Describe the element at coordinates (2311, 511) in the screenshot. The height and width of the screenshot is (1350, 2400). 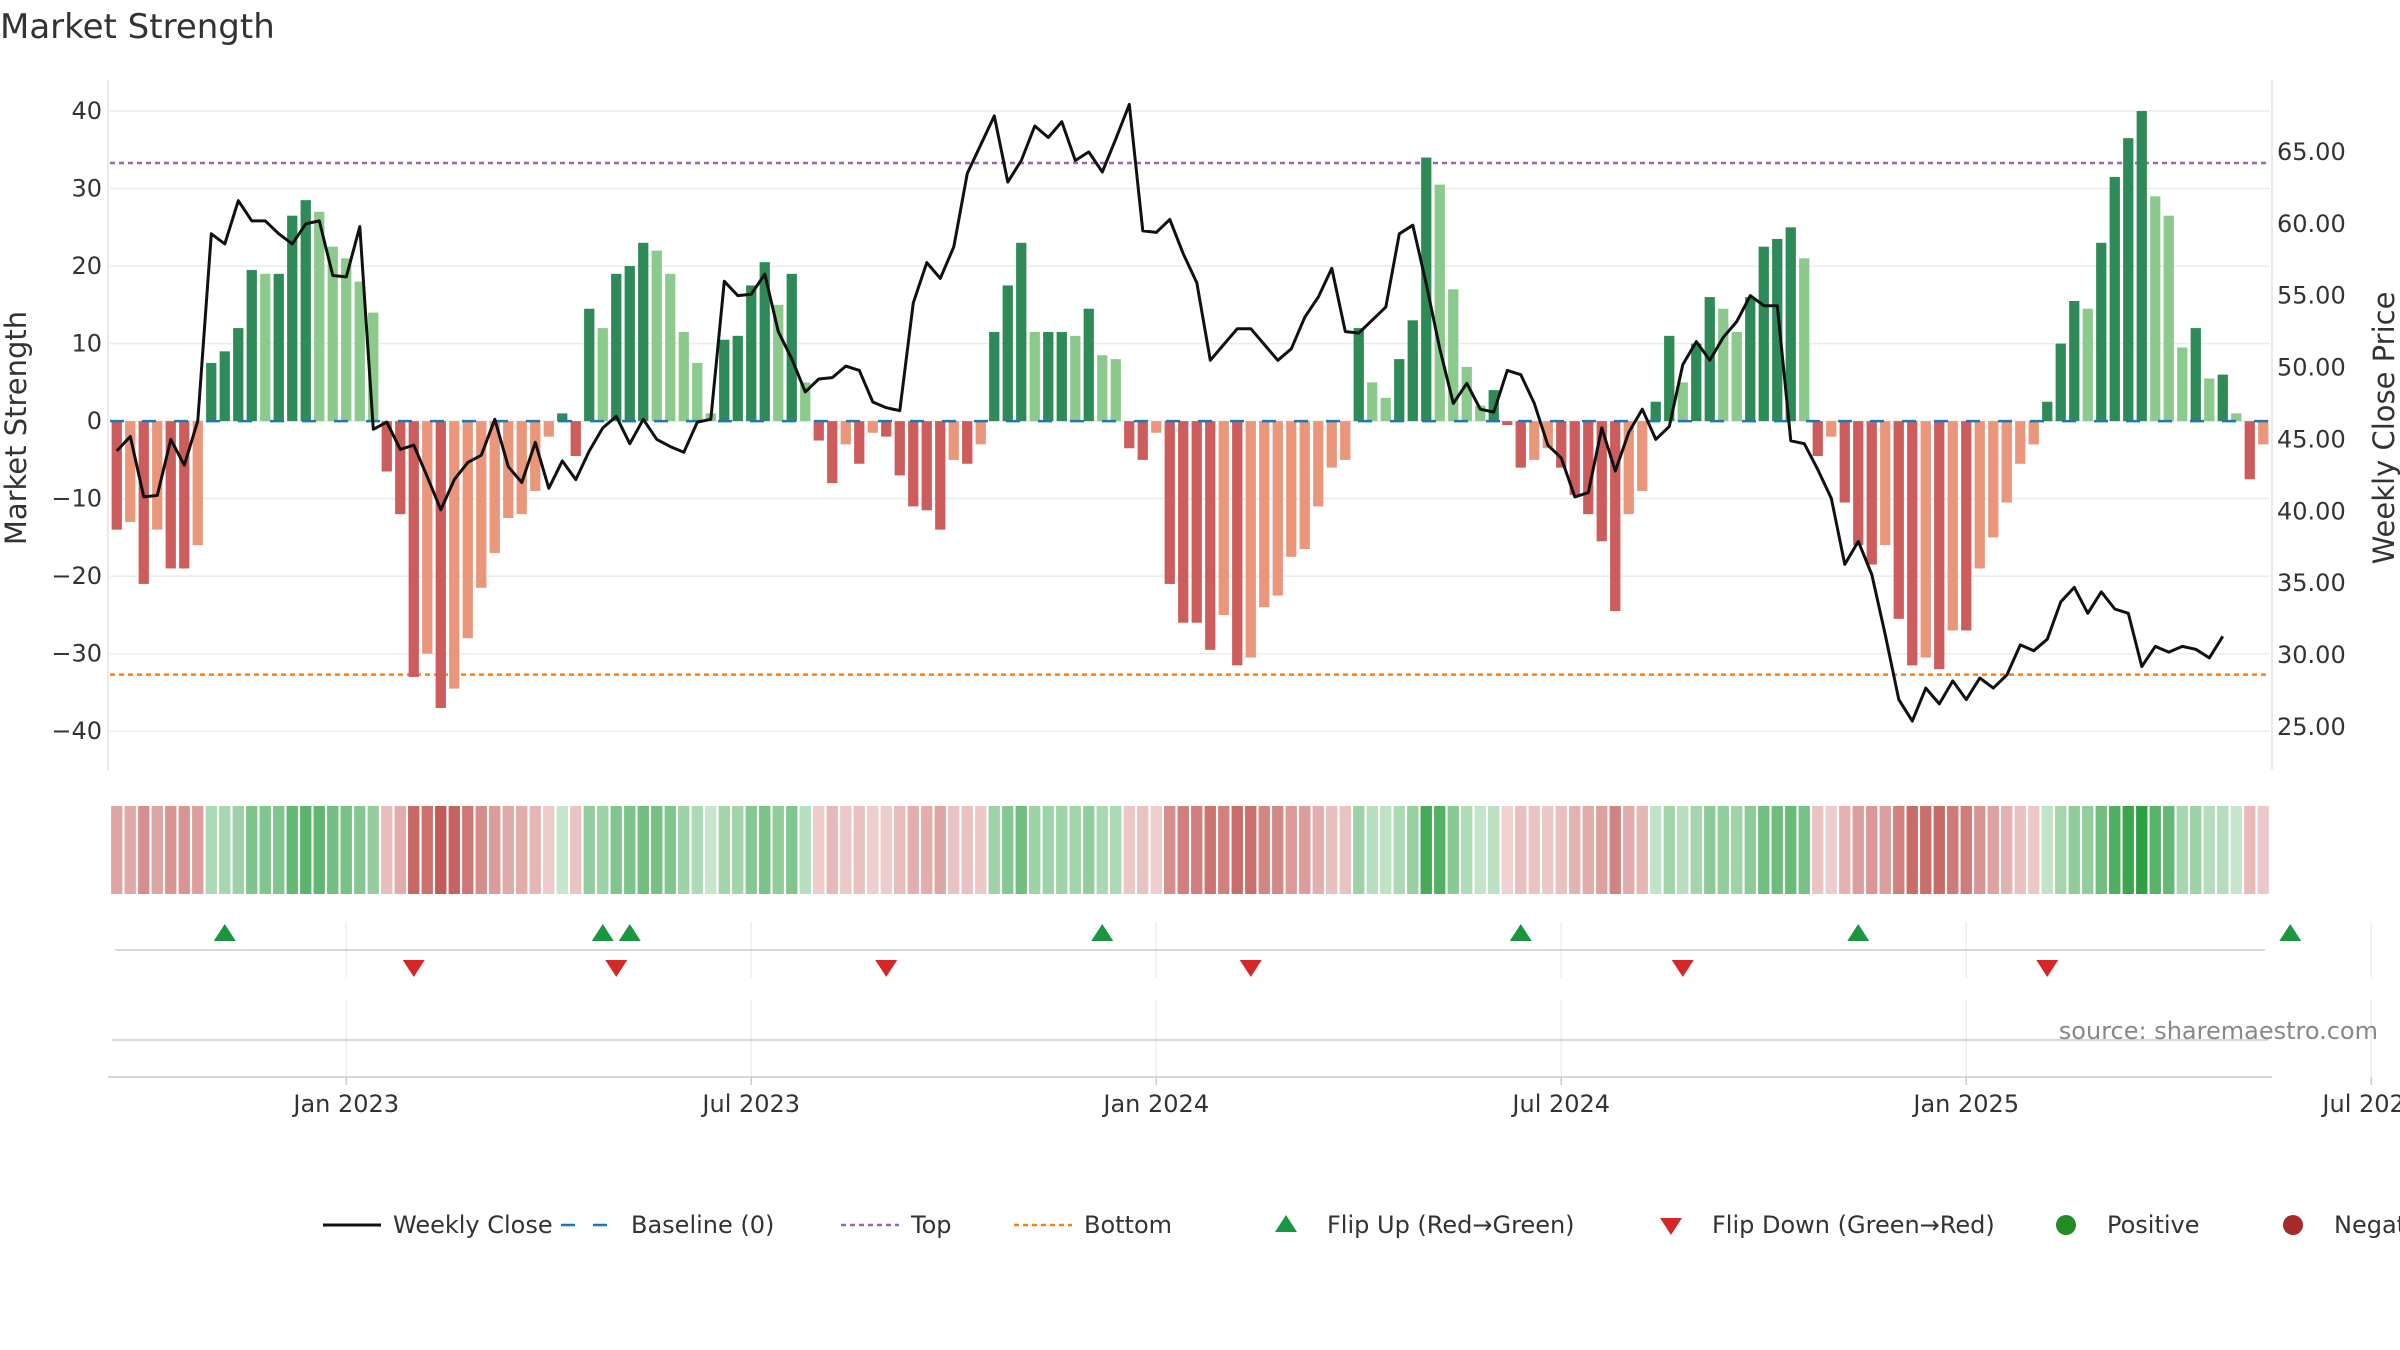
I see `y-right-tick-label: 40.00` at that location.